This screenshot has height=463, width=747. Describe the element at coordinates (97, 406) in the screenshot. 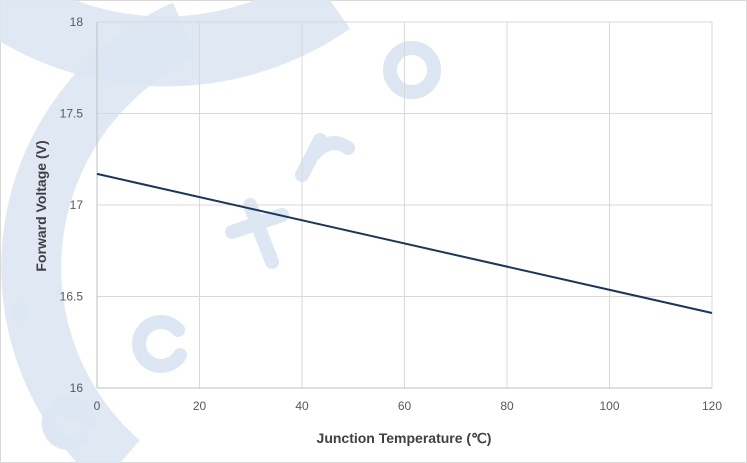

I see `x-tick-label: 0` at that location.